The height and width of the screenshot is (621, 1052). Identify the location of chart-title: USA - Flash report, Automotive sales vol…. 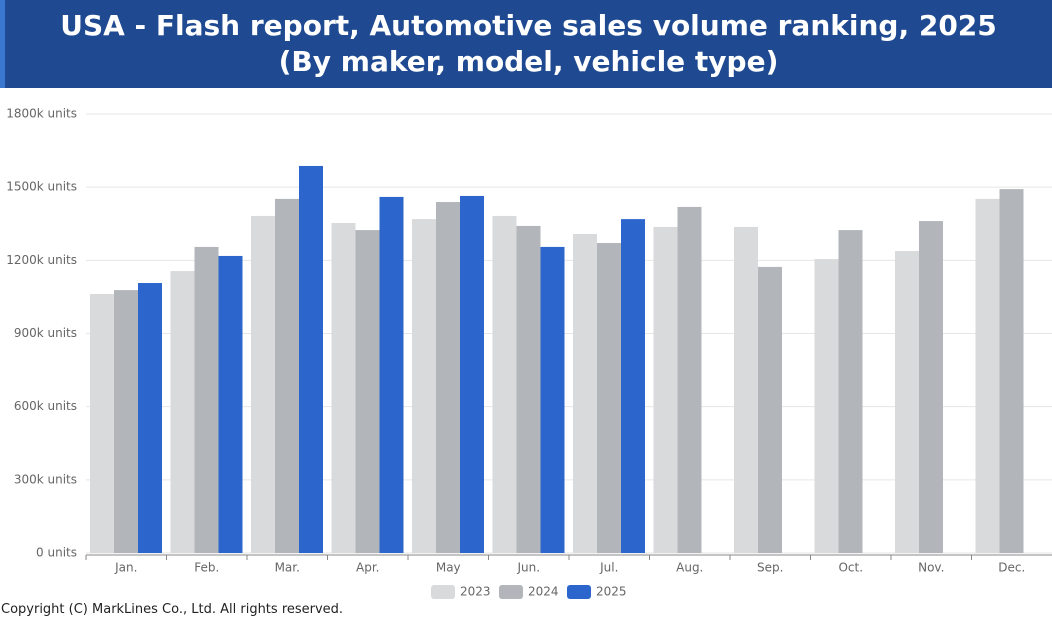
(526, 44).